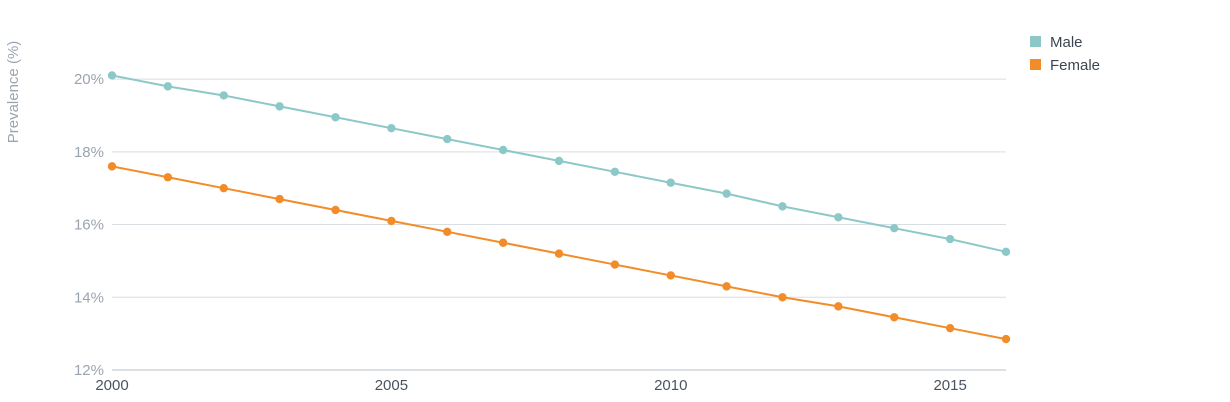 The width and height of the screenshot is (1230, 402). Describe the element at coordinates (89, 152) in the screenshot. I see `y-tick-label: 18%` at that location.